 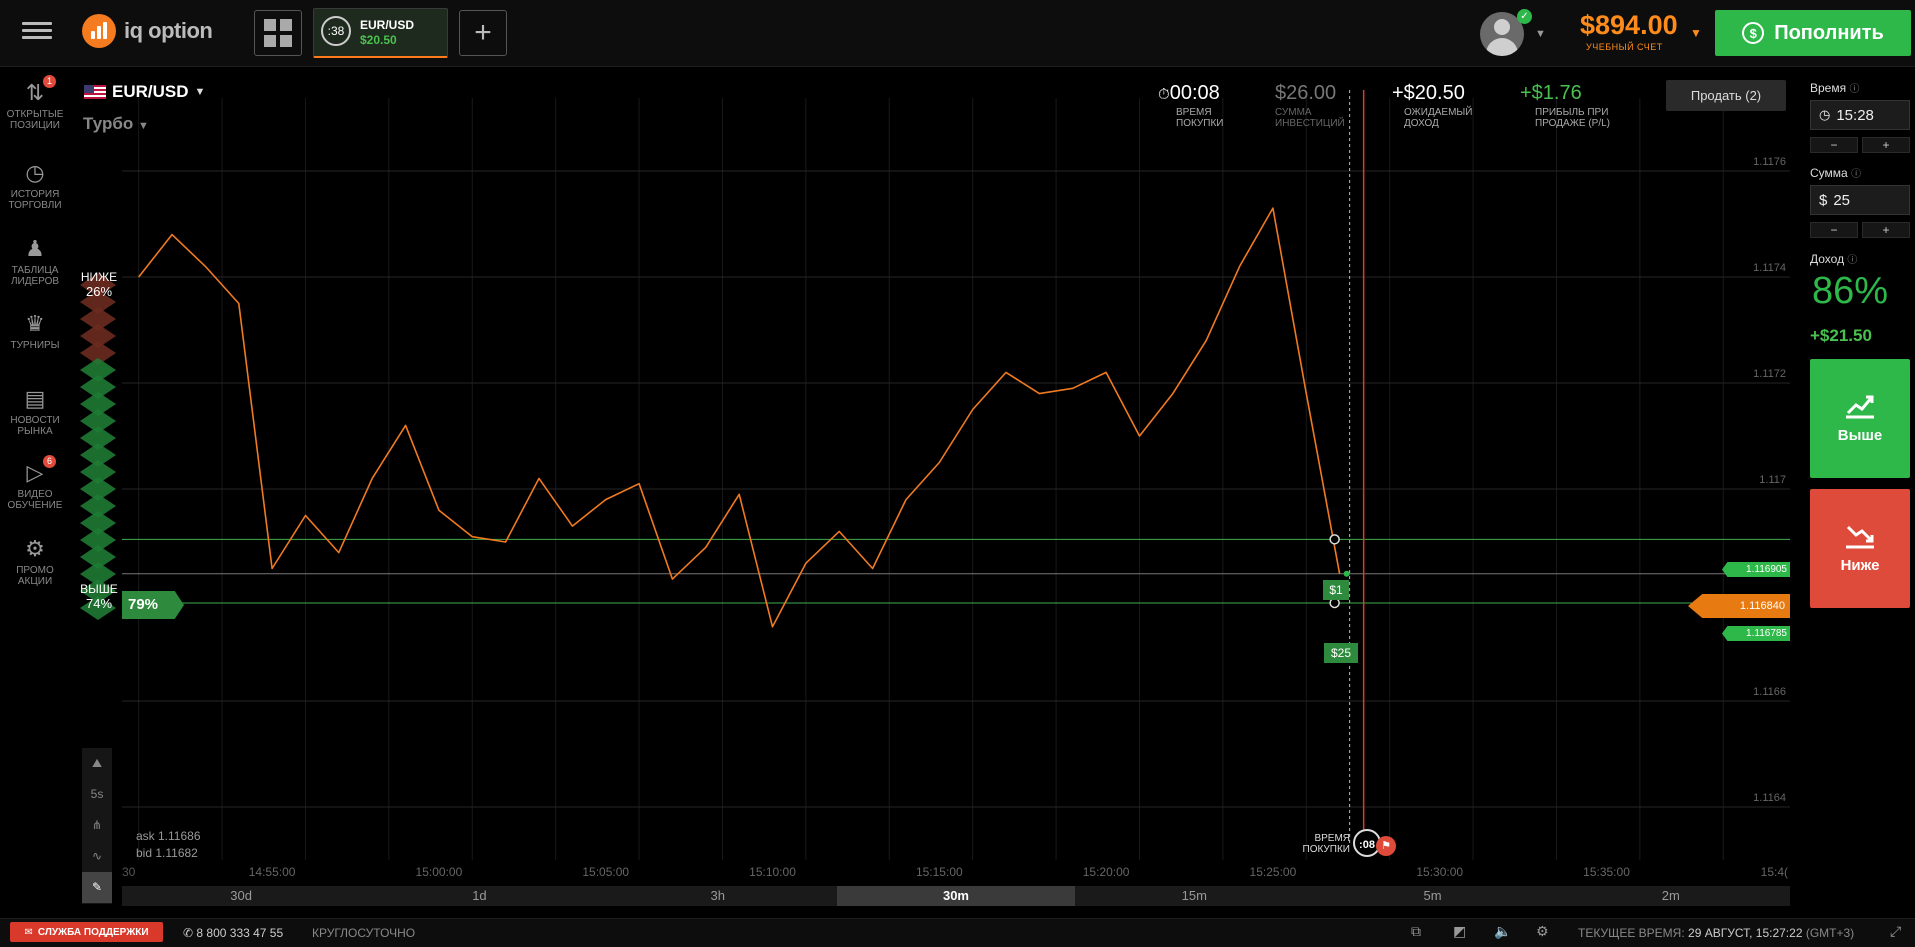 What do you see at coordinates (1745, 933) in the screenshot?
I see `current-time-value: 29 АВГУСТ, 15:27:22` at bounding box center [1745, 933].